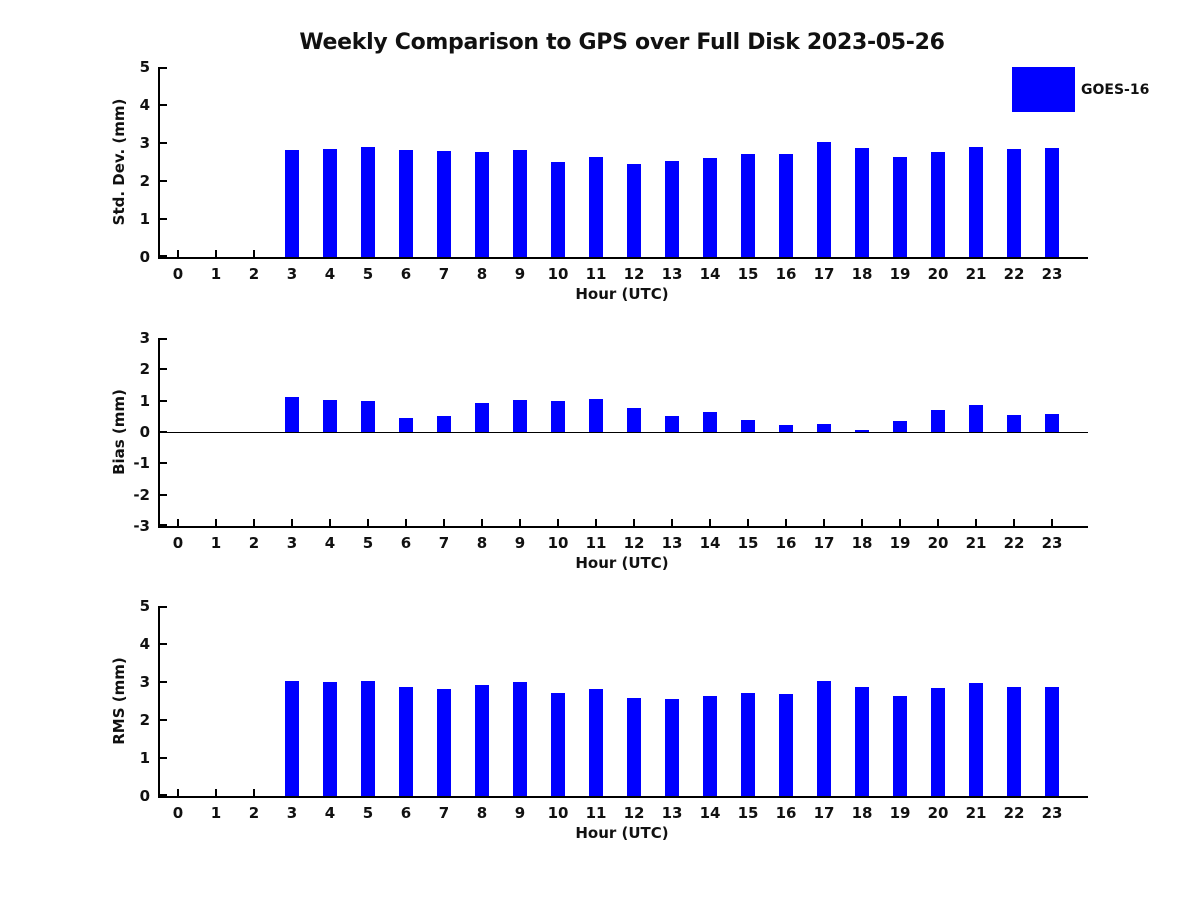 The width and height of the screenshot is (1200, 900). What do you see at coordinates (558, 543) in the screenshot?
I see `x-tick-label: 10` at bounding box center [558, 543].